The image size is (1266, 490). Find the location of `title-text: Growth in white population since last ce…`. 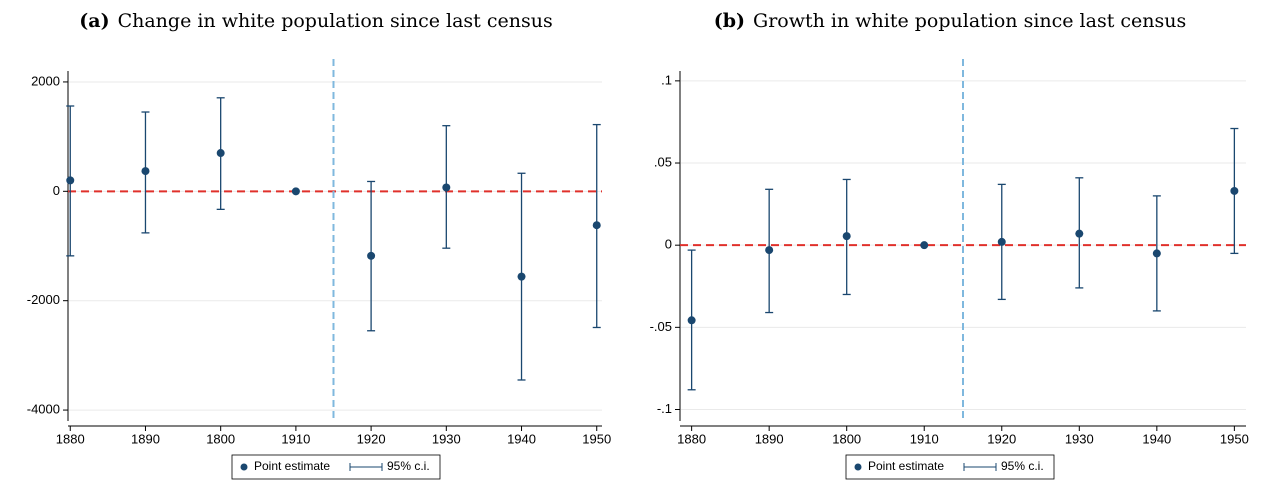

title-text: Growth in white population since last ce… is located at coordinates (969, 21).